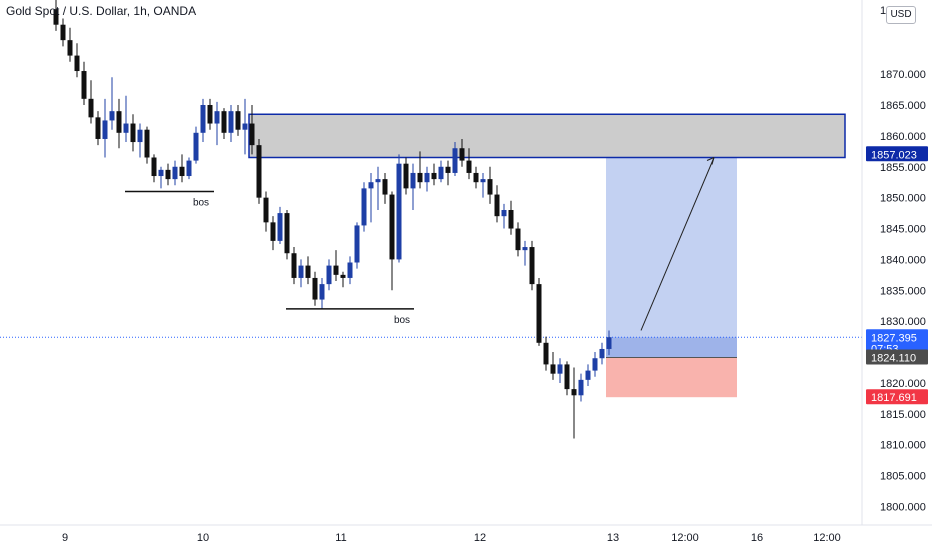  Describe the element at coordinates (903, 384) in the screenshot. I see `y-tick-label: 1820.000` at that location.